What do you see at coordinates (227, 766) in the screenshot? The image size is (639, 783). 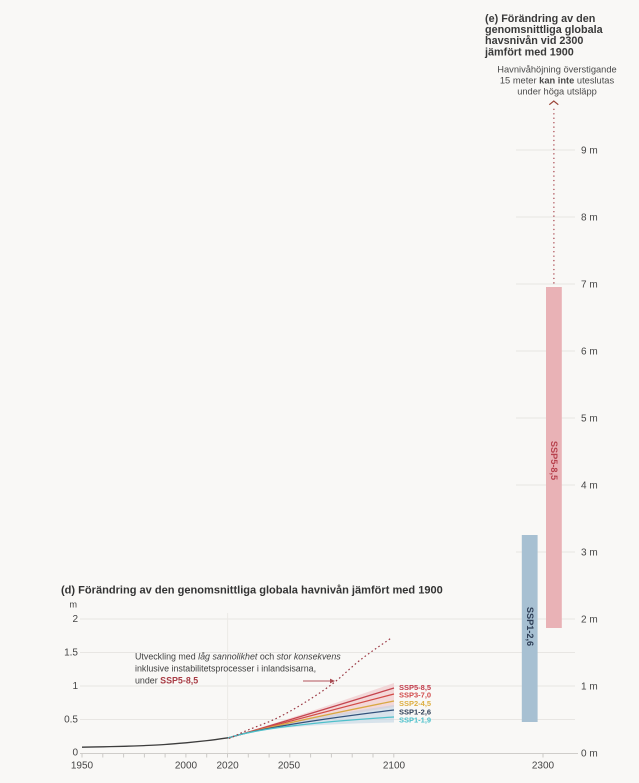 I see `svg-text: 2020` at bounding box center [227, 766].